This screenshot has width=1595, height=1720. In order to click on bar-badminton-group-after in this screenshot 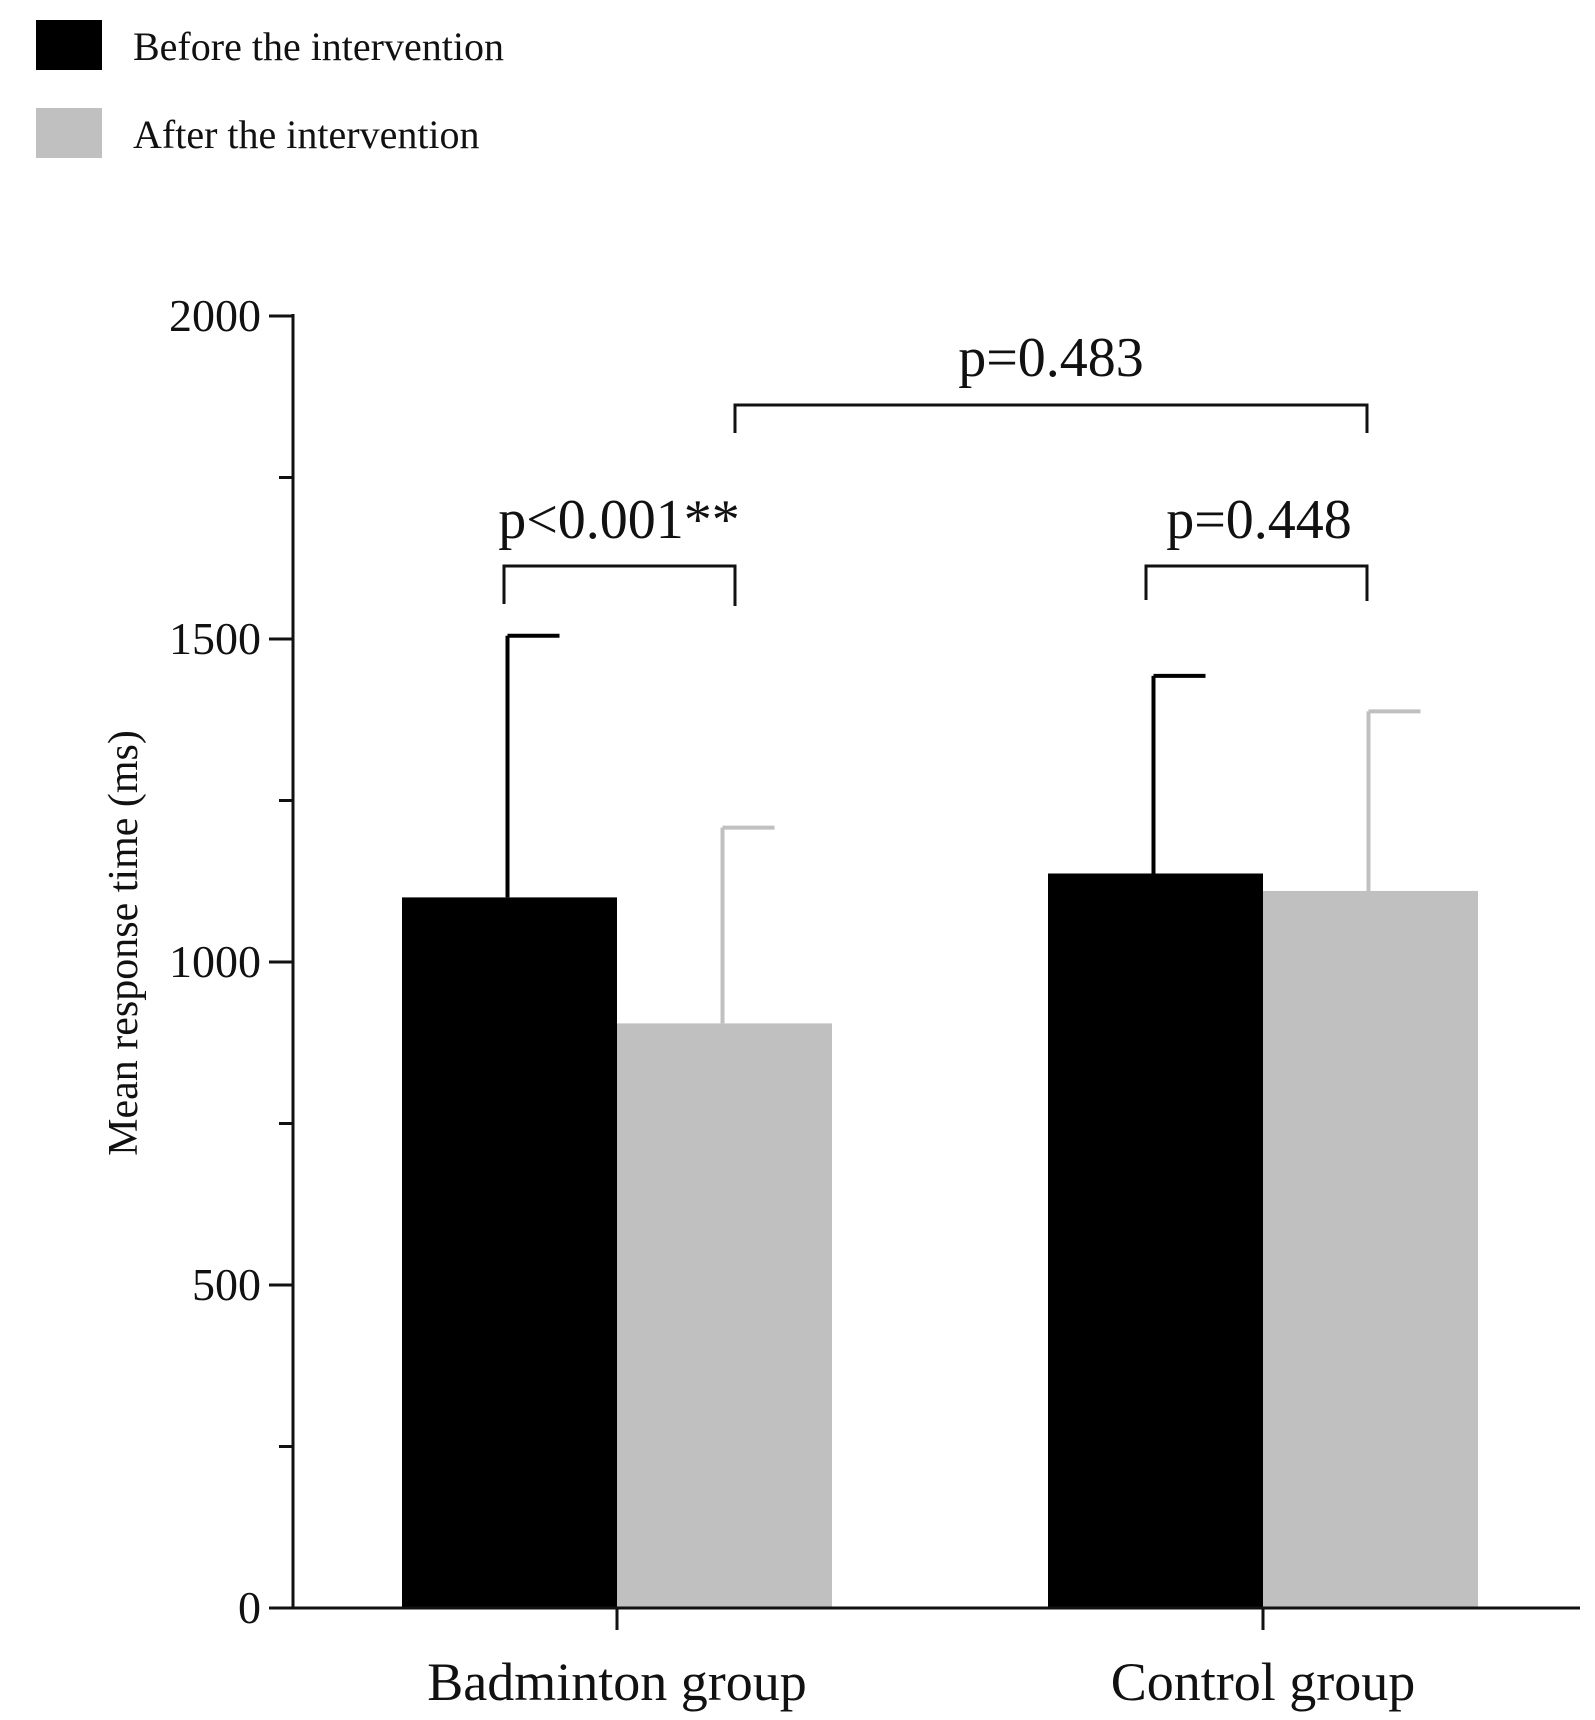, I will do `click(724, 1315)`.